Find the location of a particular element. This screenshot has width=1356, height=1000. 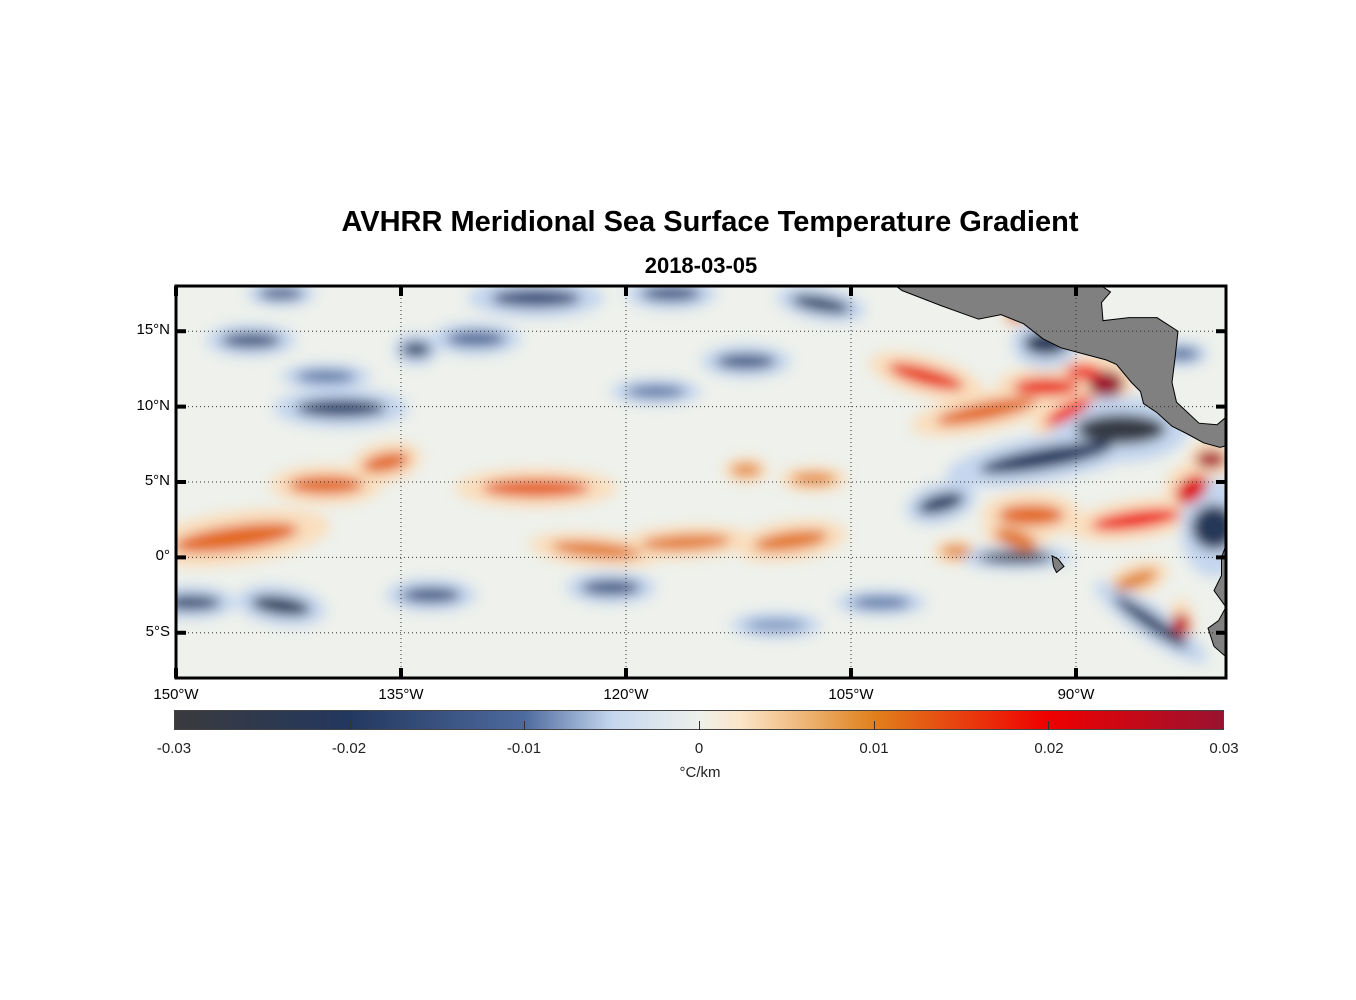

land-central-america is located at coordinates (1060, 367).